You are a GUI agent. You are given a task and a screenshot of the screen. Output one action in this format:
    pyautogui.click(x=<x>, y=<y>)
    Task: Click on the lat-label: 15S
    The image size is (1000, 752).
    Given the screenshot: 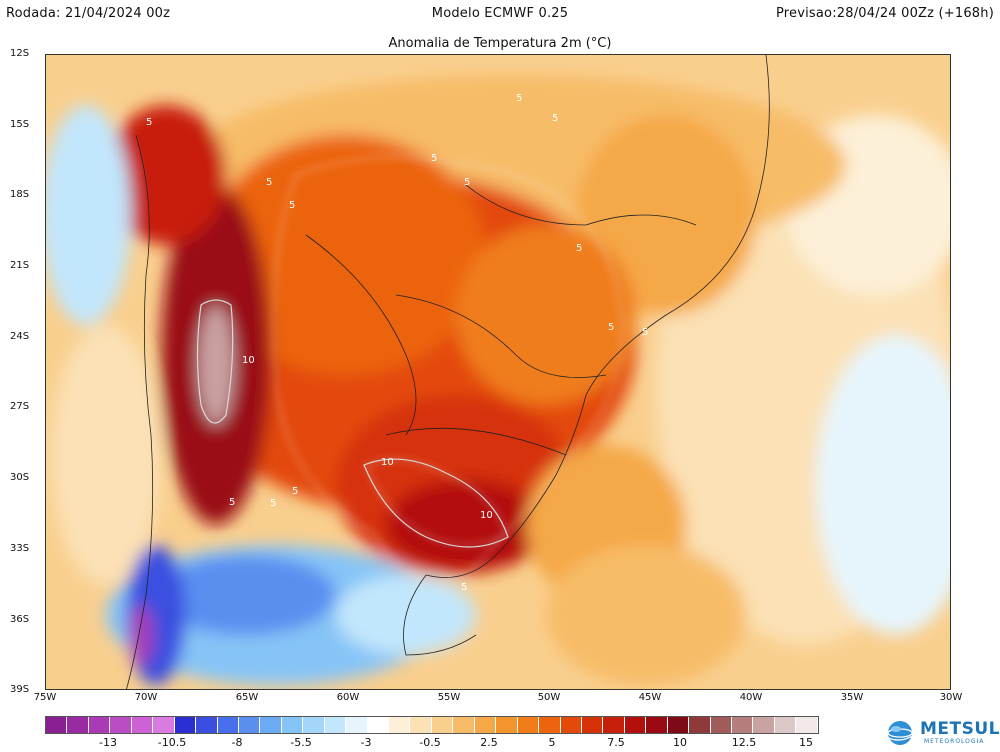 What is the action you would take?
    pyautogui.click(x=20, y=124)
    